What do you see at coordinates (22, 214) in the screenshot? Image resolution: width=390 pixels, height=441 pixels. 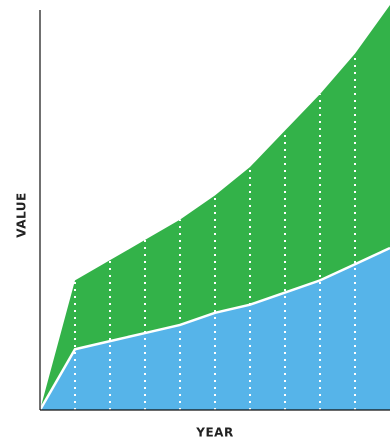 I see `y-axis-label: VALUE` at bounding box center [22, 214].